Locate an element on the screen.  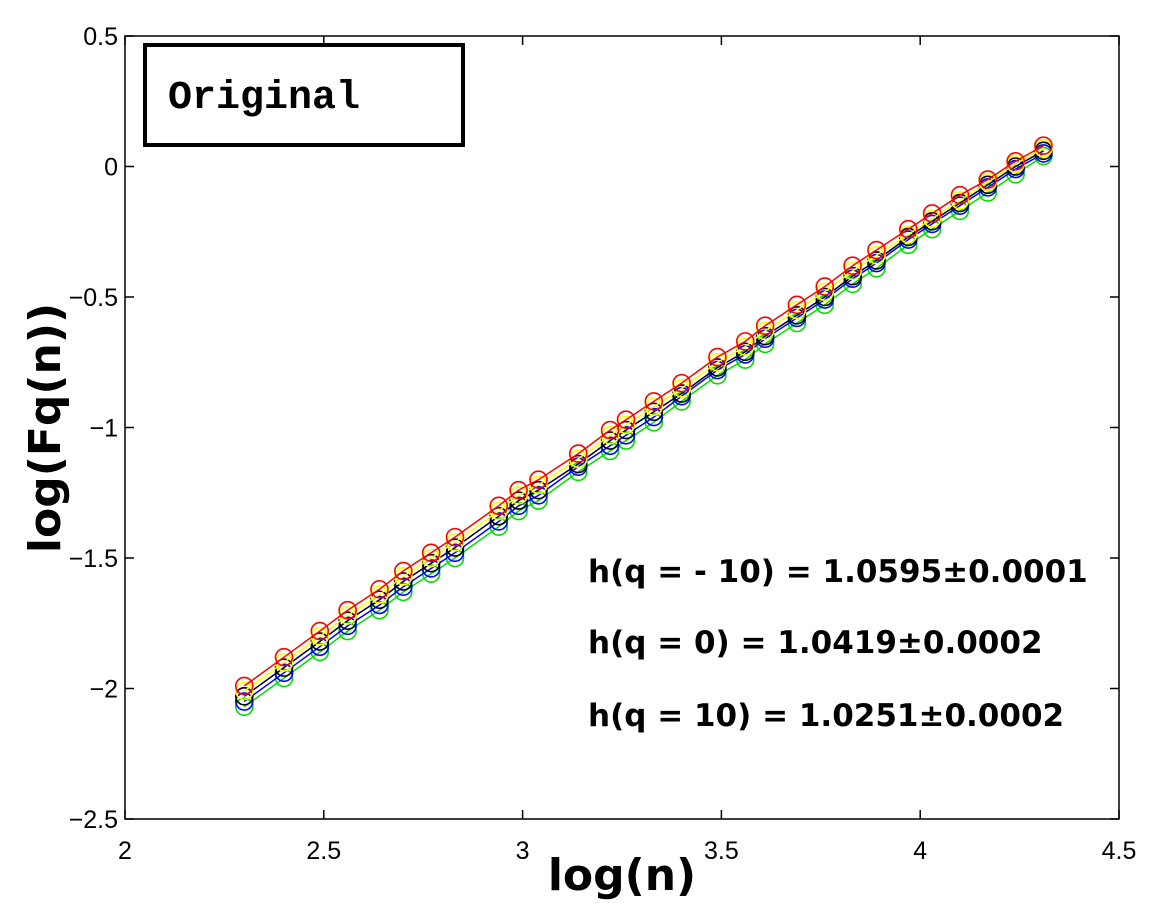
x-tick-label: 2.5 is located at coordinates (323, 851).